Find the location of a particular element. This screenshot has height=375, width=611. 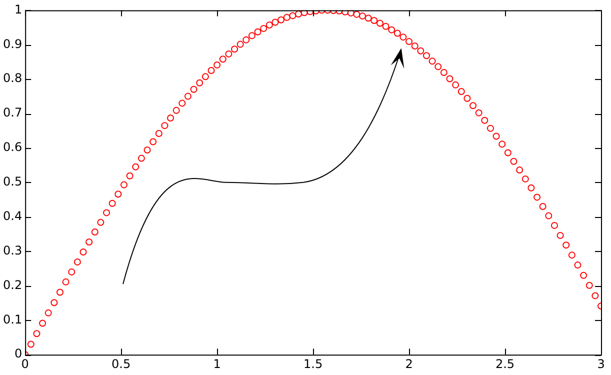

y-tick-label: 0.7 is located at coordinates (12, 113).